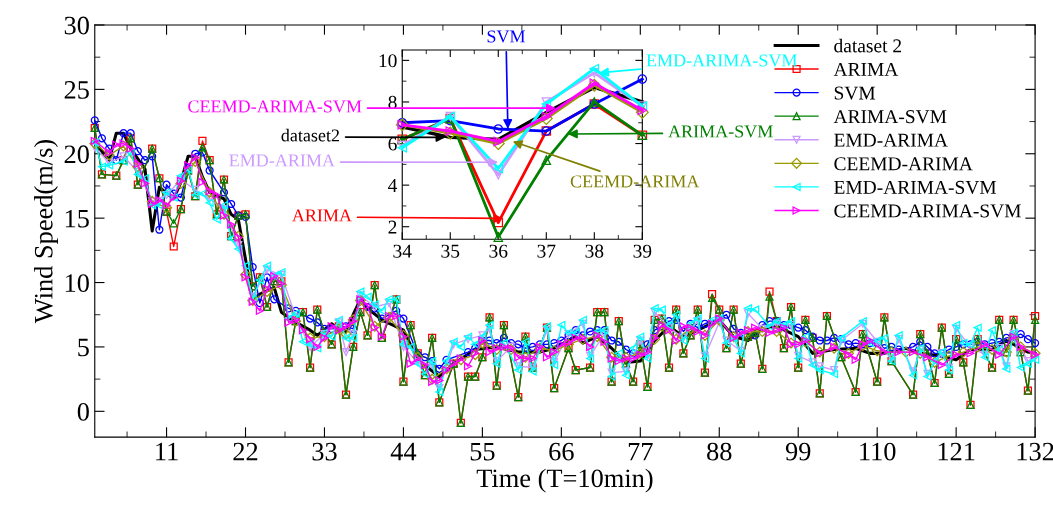 This screenshot has height=510, width=1053. What do you see at coordinates (956, 451) in the screenshot?
I see `x-tick-label: 121` at bounding box center [956, 451].